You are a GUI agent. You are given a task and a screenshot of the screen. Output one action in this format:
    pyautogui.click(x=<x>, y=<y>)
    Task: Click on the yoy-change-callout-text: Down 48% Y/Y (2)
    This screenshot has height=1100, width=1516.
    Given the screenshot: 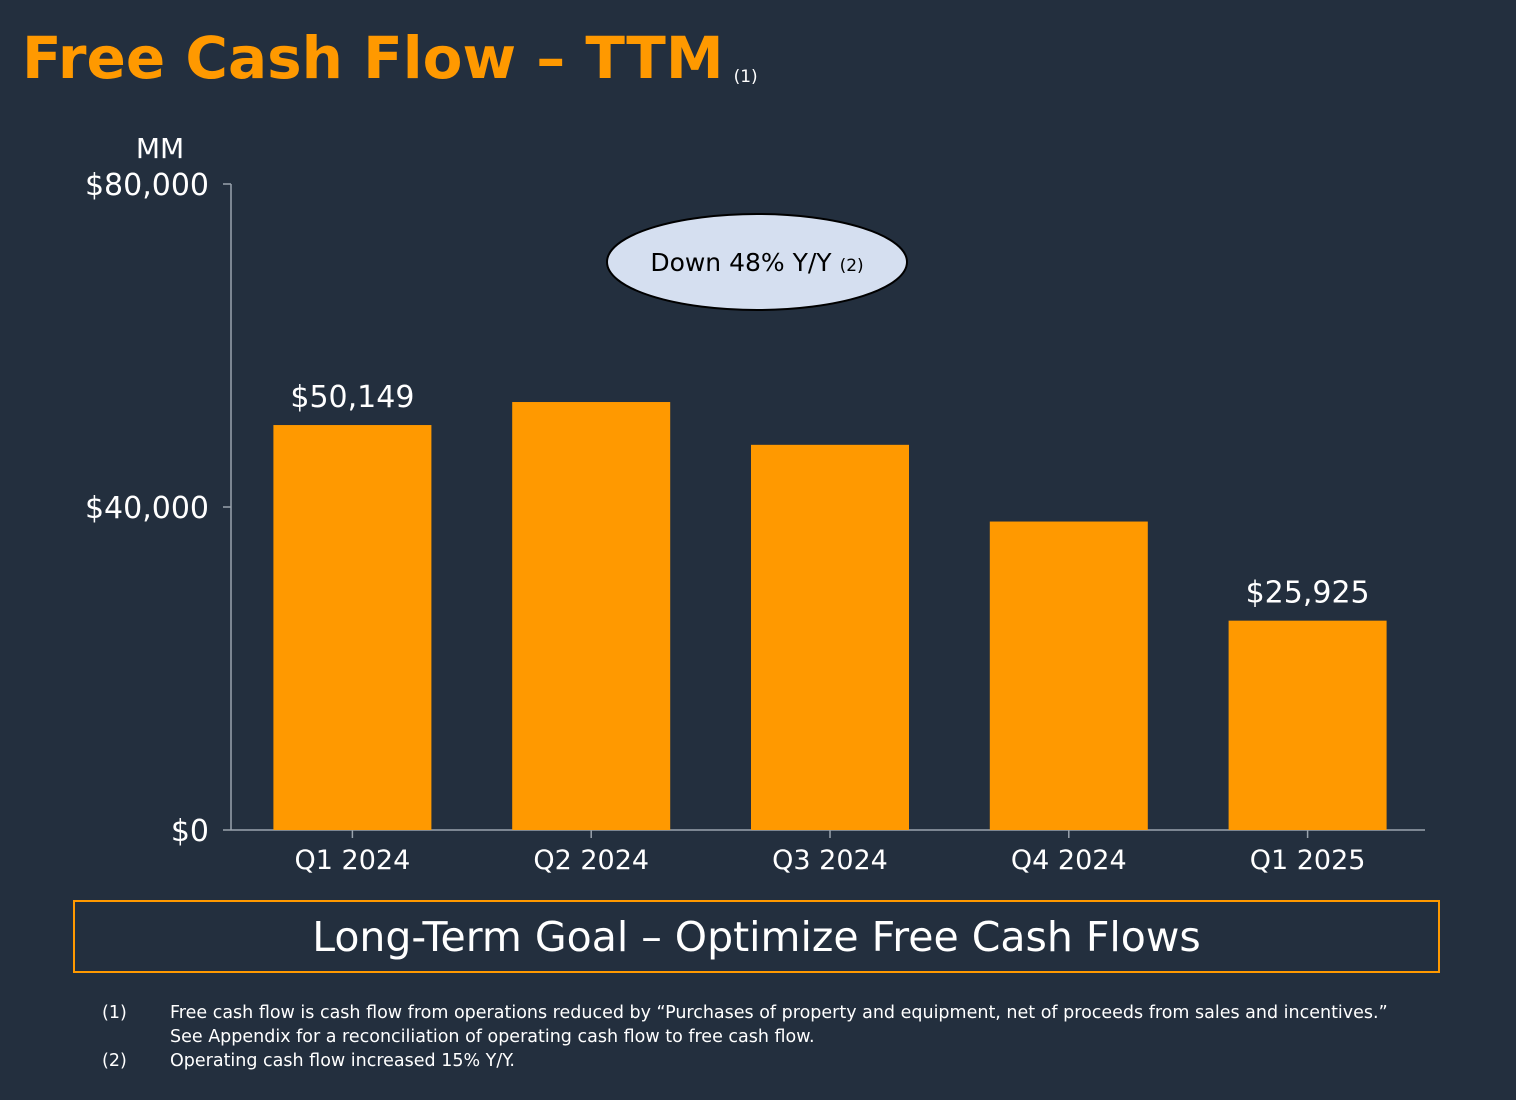 What is the action you would take?
    pyautogui.click(x=756, y=262)
    